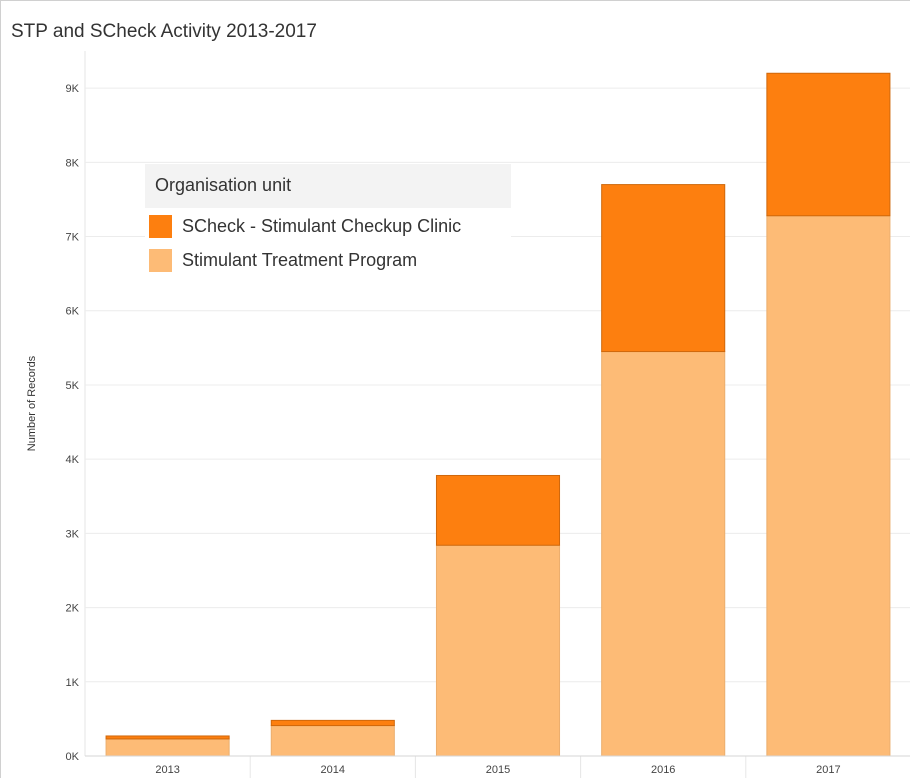 The width and height of the screenshot is (910, 779). What do you see at coordinates (498, 770) in the screenshot?
I see `x-tick-label-2015: 2015` at bounding box center [498, 770].